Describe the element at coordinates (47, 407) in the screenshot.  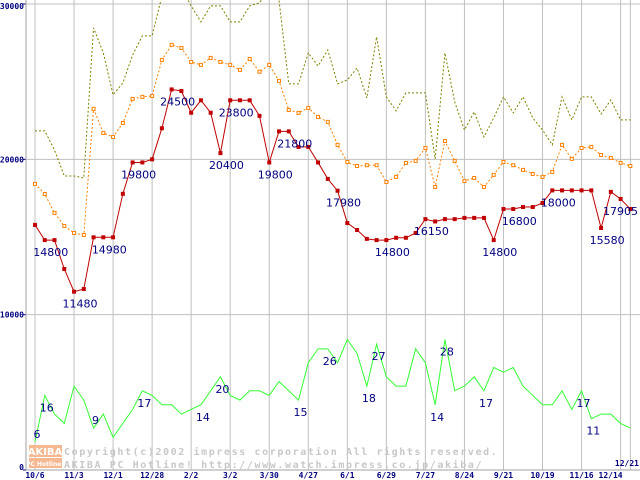
I see `data-label-count: 16` at that location.